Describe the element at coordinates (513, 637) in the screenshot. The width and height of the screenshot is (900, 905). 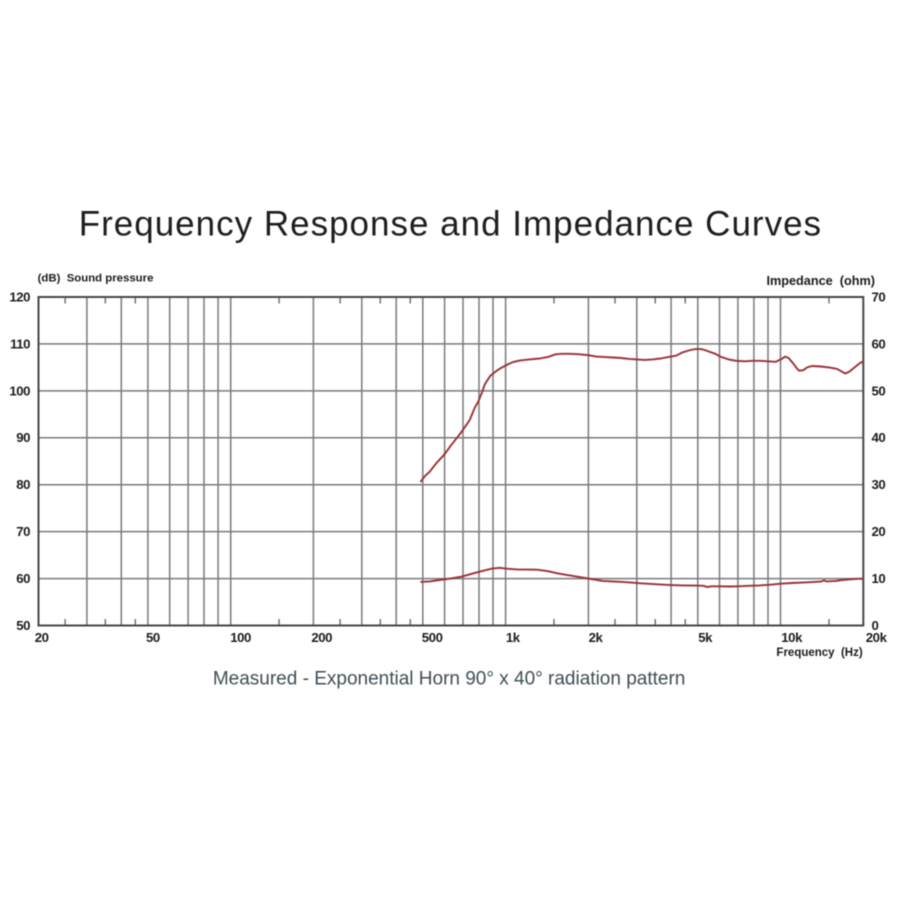
I see `svg-text: 1k` at that location.